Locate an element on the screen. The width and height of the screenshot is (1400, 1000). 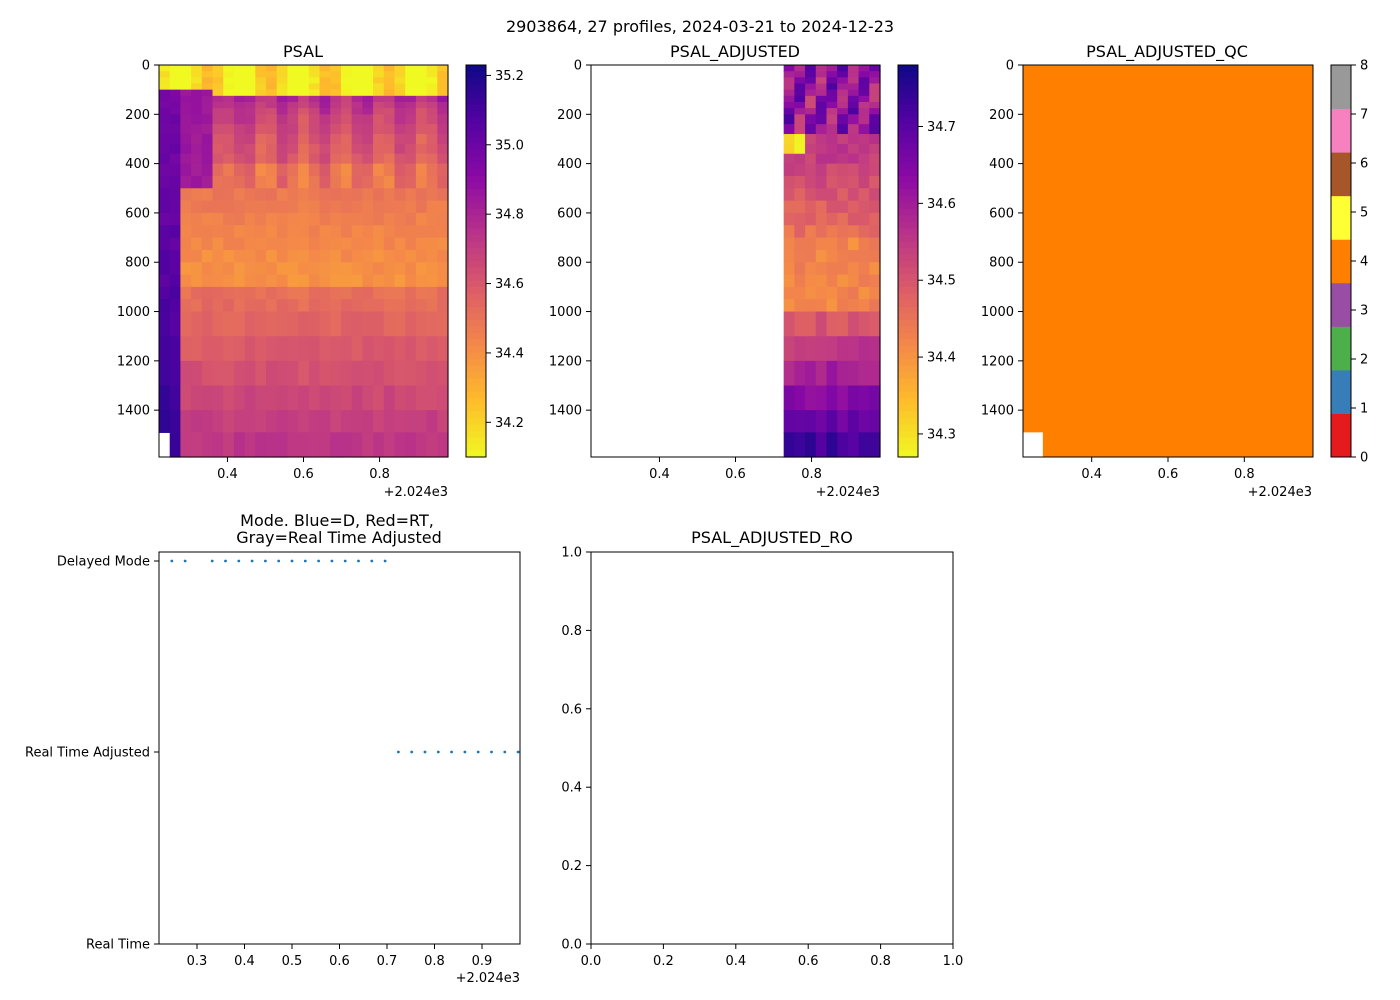
psal-qc-y-tick-label: 600 is located at coordinates (1001, 213).